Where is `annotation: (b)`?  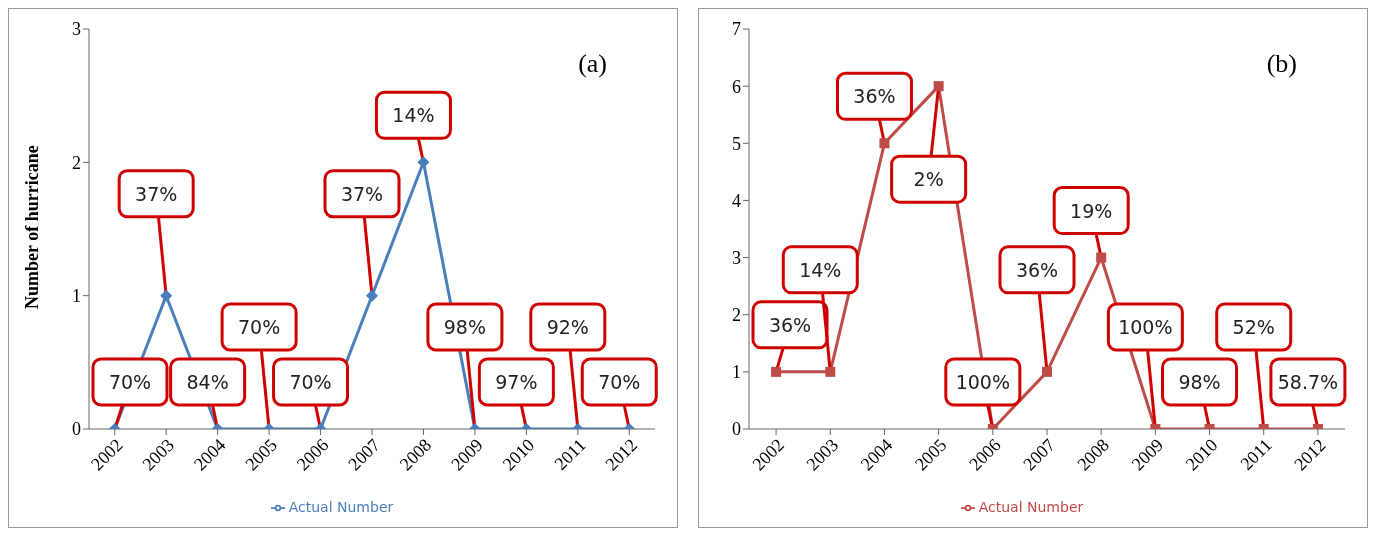 annotation: (b) is located at coordinates (1281, 64).